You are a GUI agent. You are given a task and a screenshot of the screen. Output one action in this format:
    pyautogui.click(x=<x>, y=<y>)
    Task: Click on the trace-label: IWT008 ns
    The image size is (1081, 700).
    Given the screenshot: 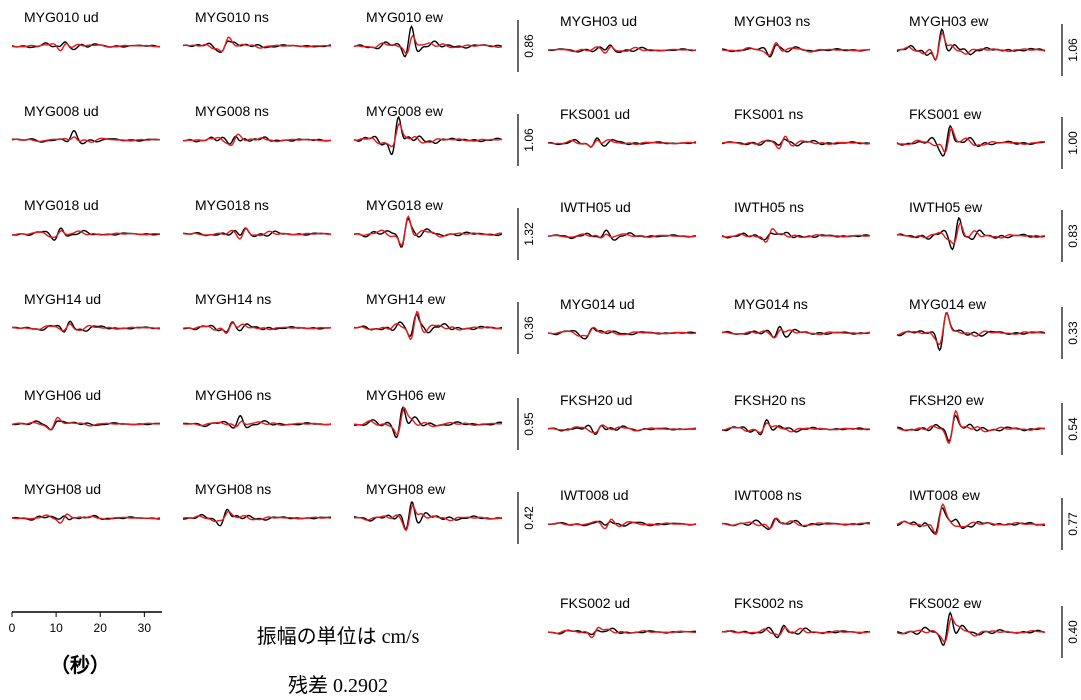 What is the action you would take?
    pyautogui.click(x=768, y=495)
    